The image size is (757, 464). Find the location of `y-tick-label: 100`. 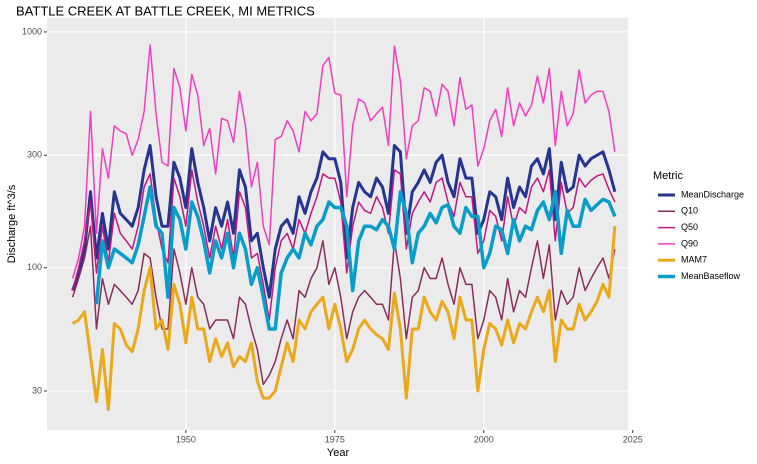

y-tick-label: 100 is located at coordinates (34, 267).